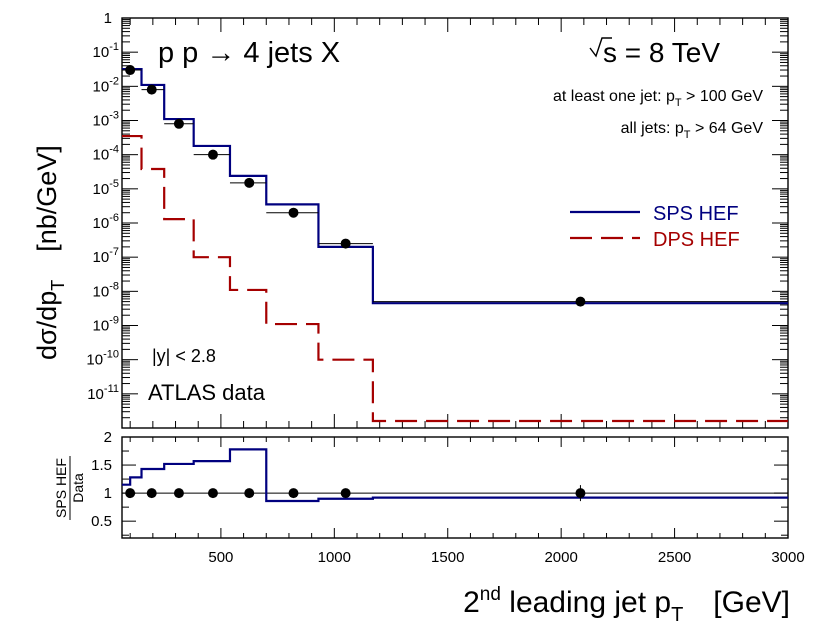  I want to click on y-tick-label: 10⁻¹⁰, so click(102, 359).